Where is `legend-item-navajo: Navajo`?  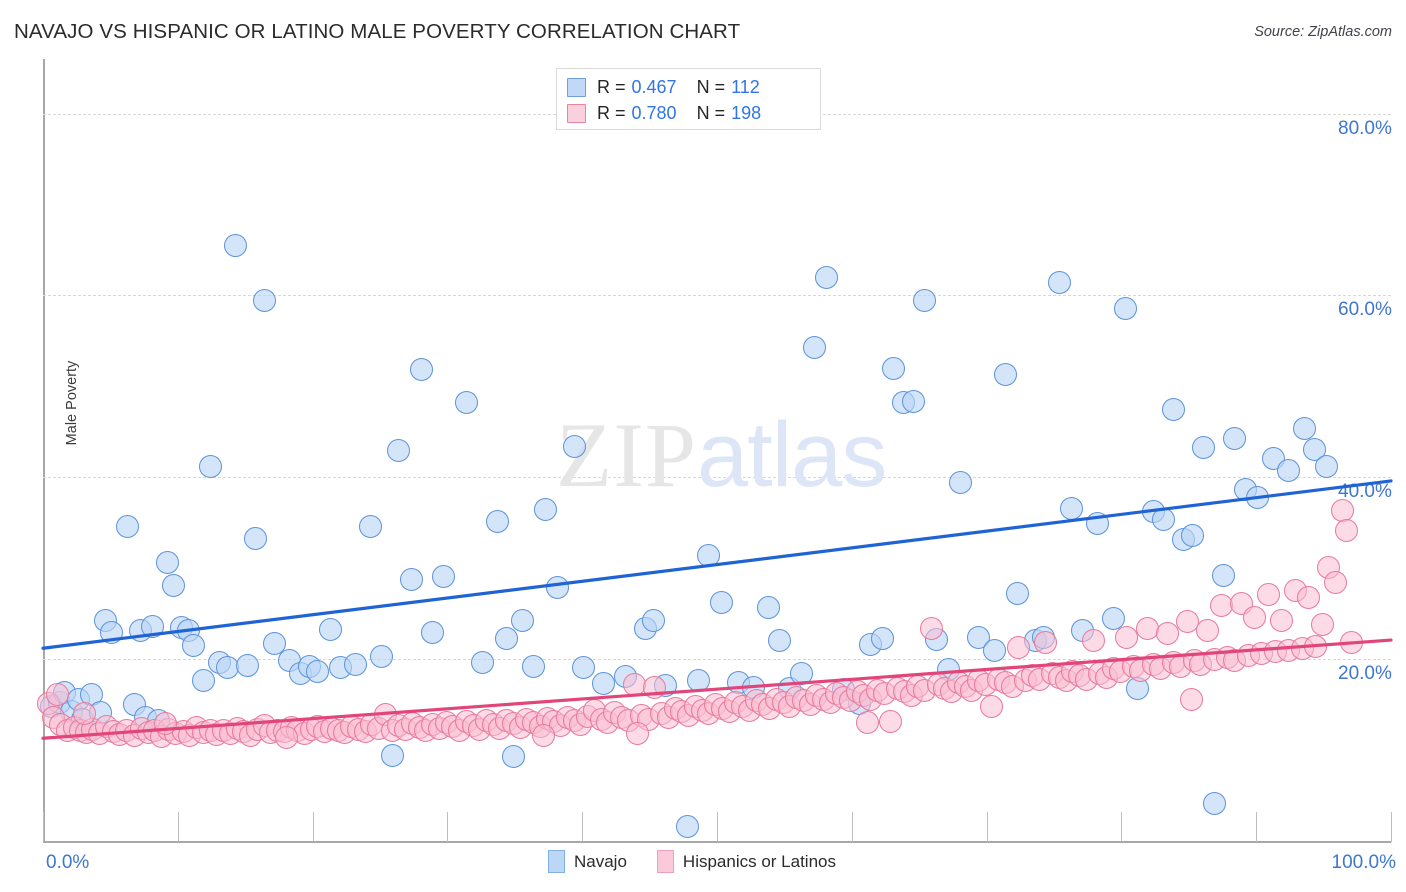 legend-item-navajo: Navajo is located at coordinates (587, 861).